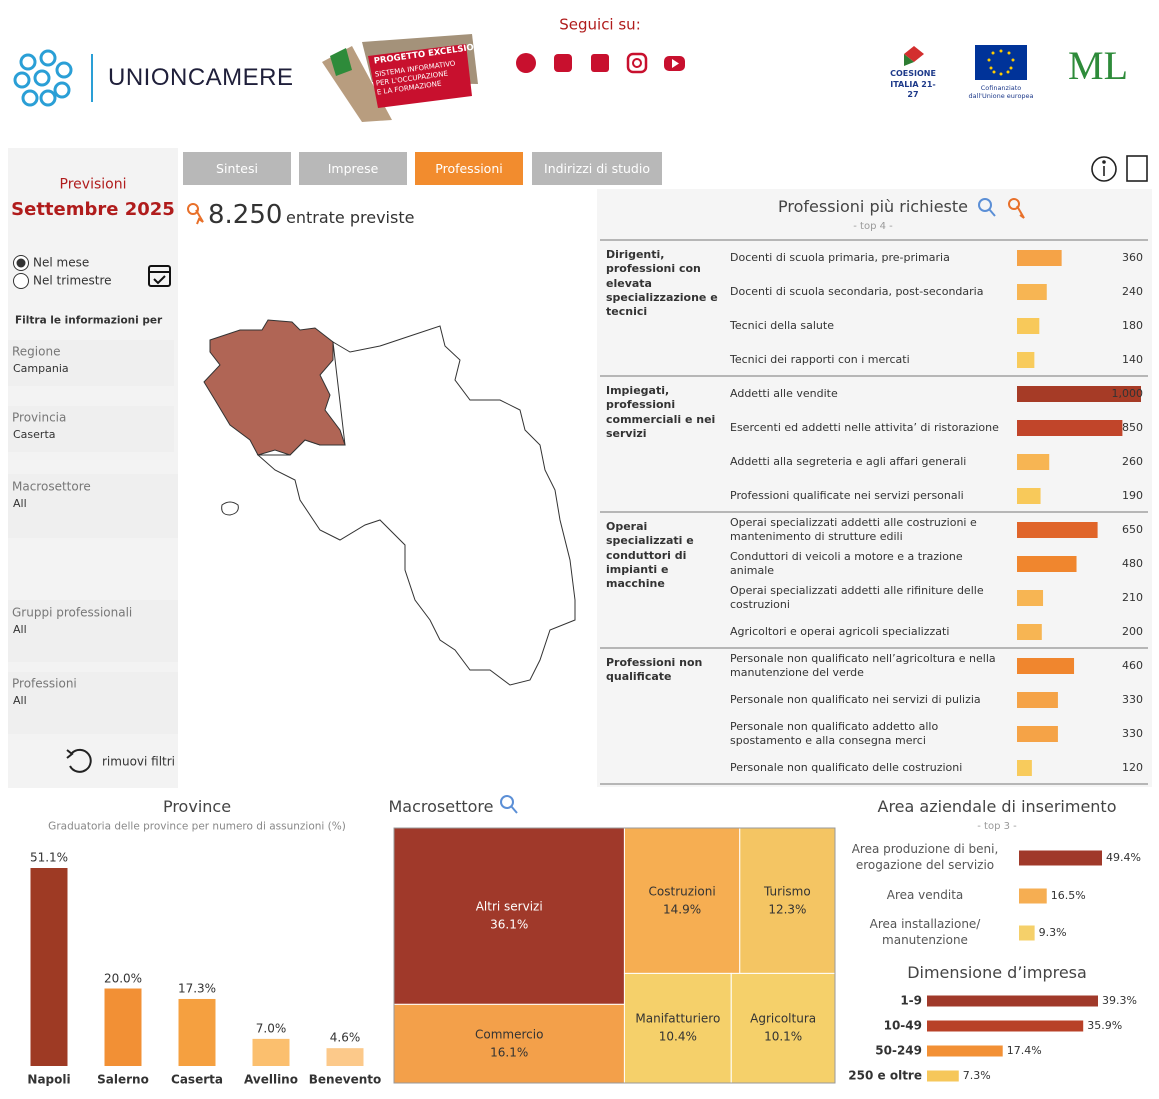  I want to click on value-label: 49.4%, so click(1123, 858).